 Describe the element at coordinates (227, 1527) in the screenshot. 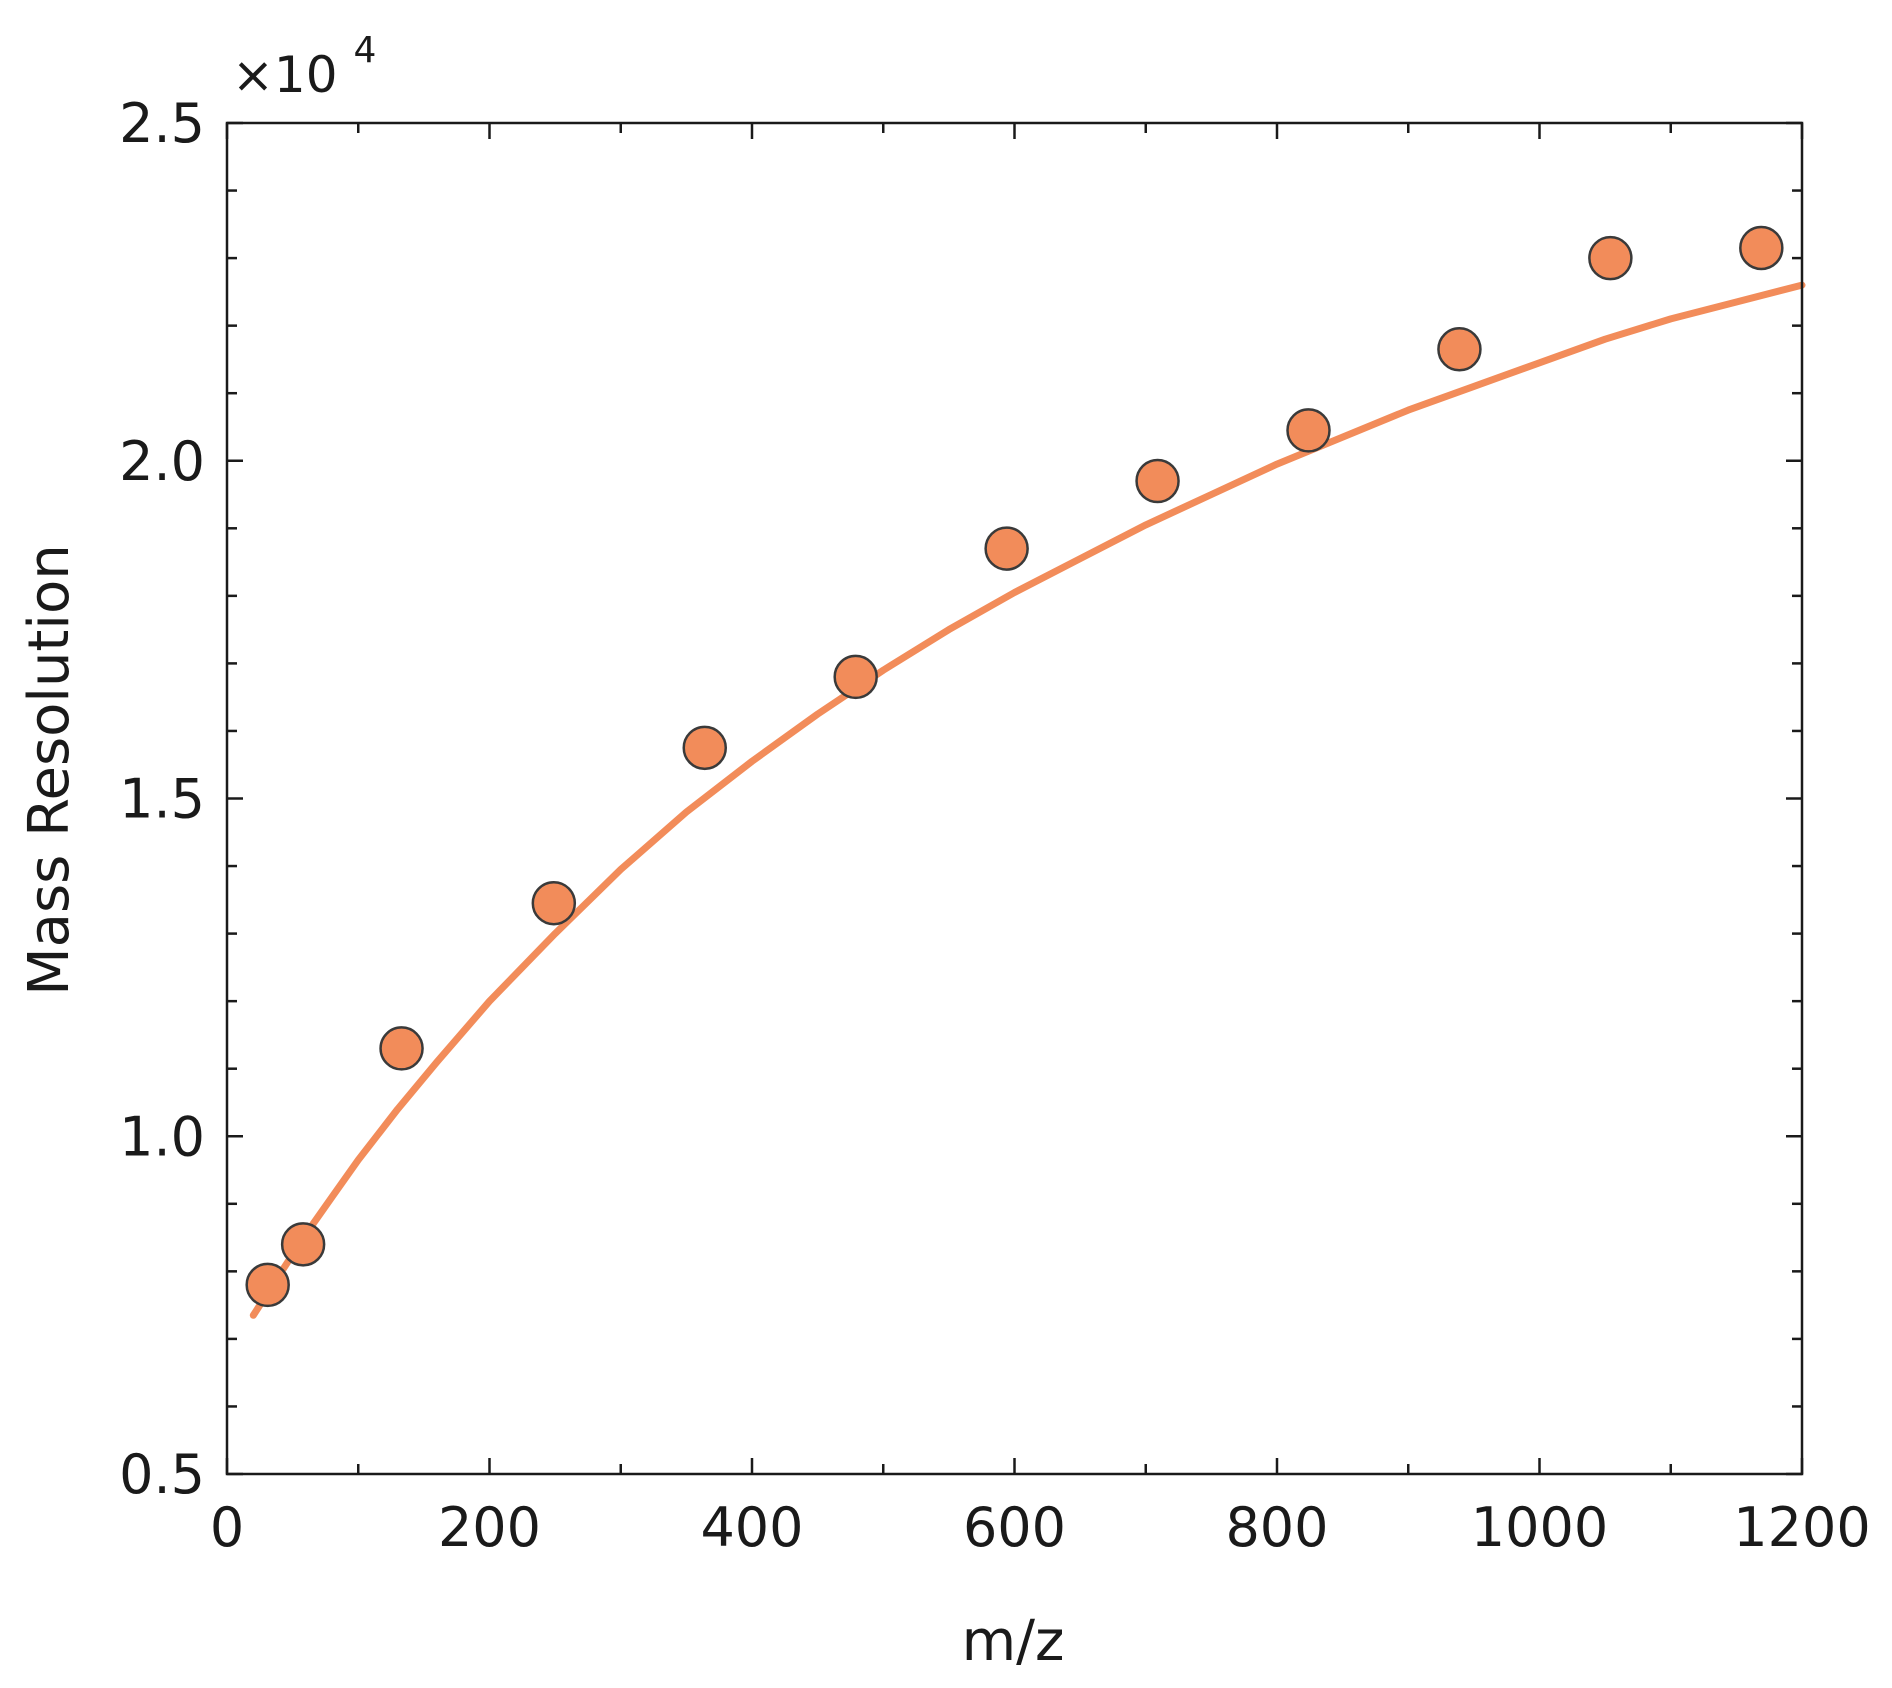

I see `x-tick-label: 0` at that location.